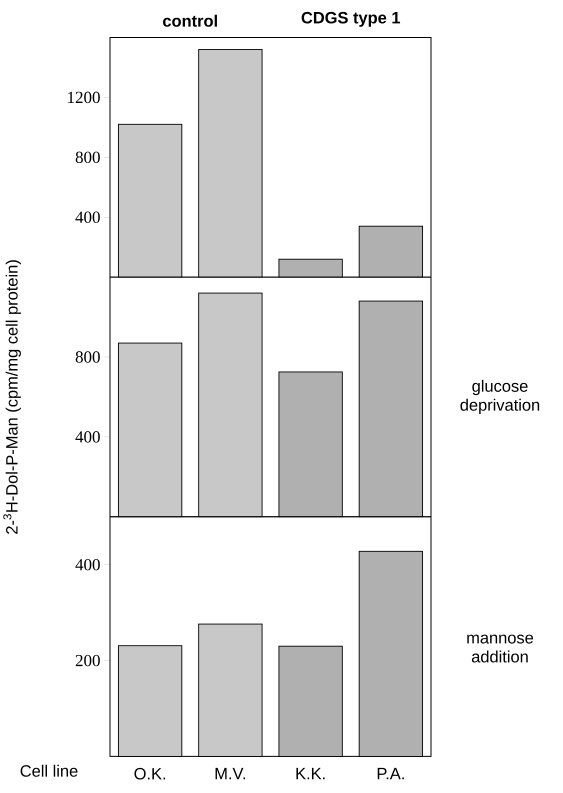  I want to click on y-tick-label: 1200, so click(84, 98).